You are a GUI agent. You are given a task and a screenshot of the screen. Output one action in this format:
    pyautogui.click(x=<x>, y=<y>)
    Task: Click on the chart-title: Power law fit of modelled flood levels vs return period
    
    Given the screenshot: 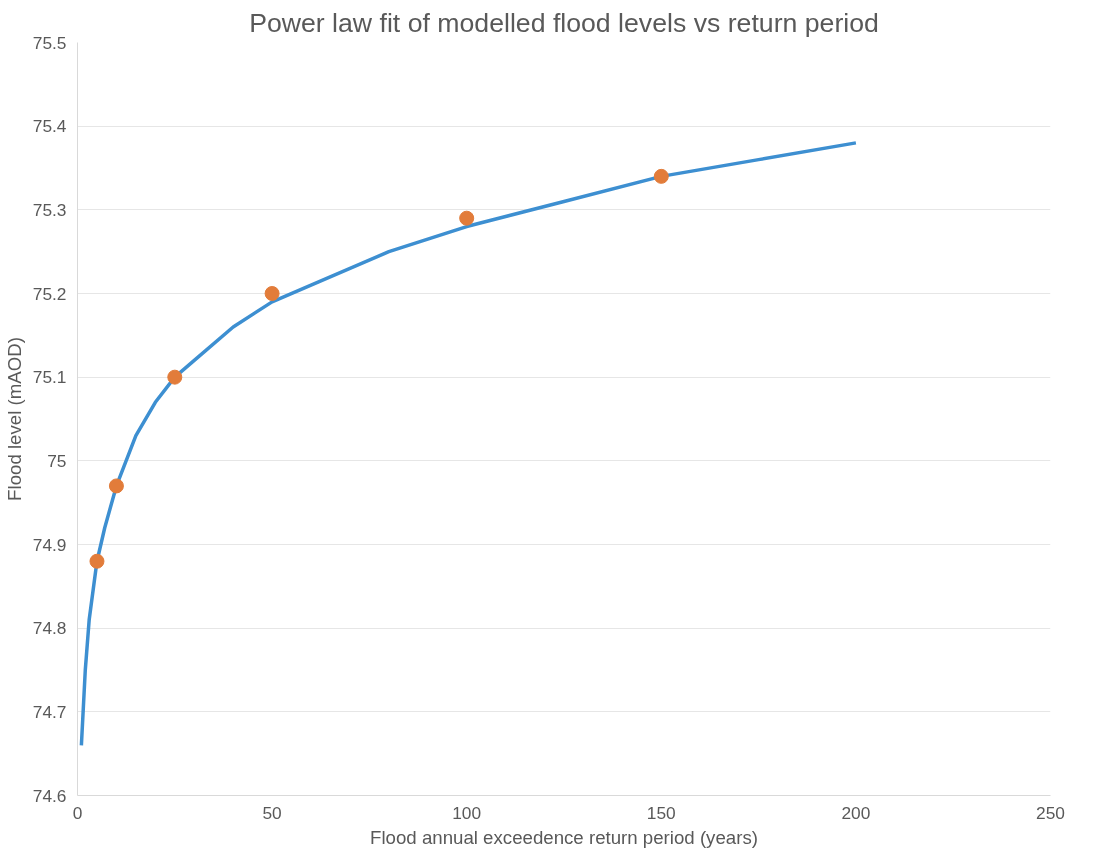 What is the action you would take?
    pyautogui.click(x=564, y=22)
    